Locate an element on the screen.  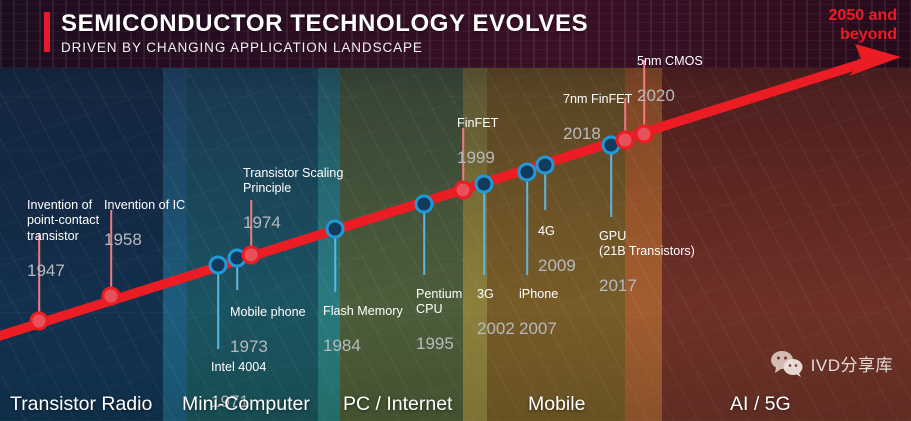
milestone-year: 1973 is located at coordinates (249, 346).